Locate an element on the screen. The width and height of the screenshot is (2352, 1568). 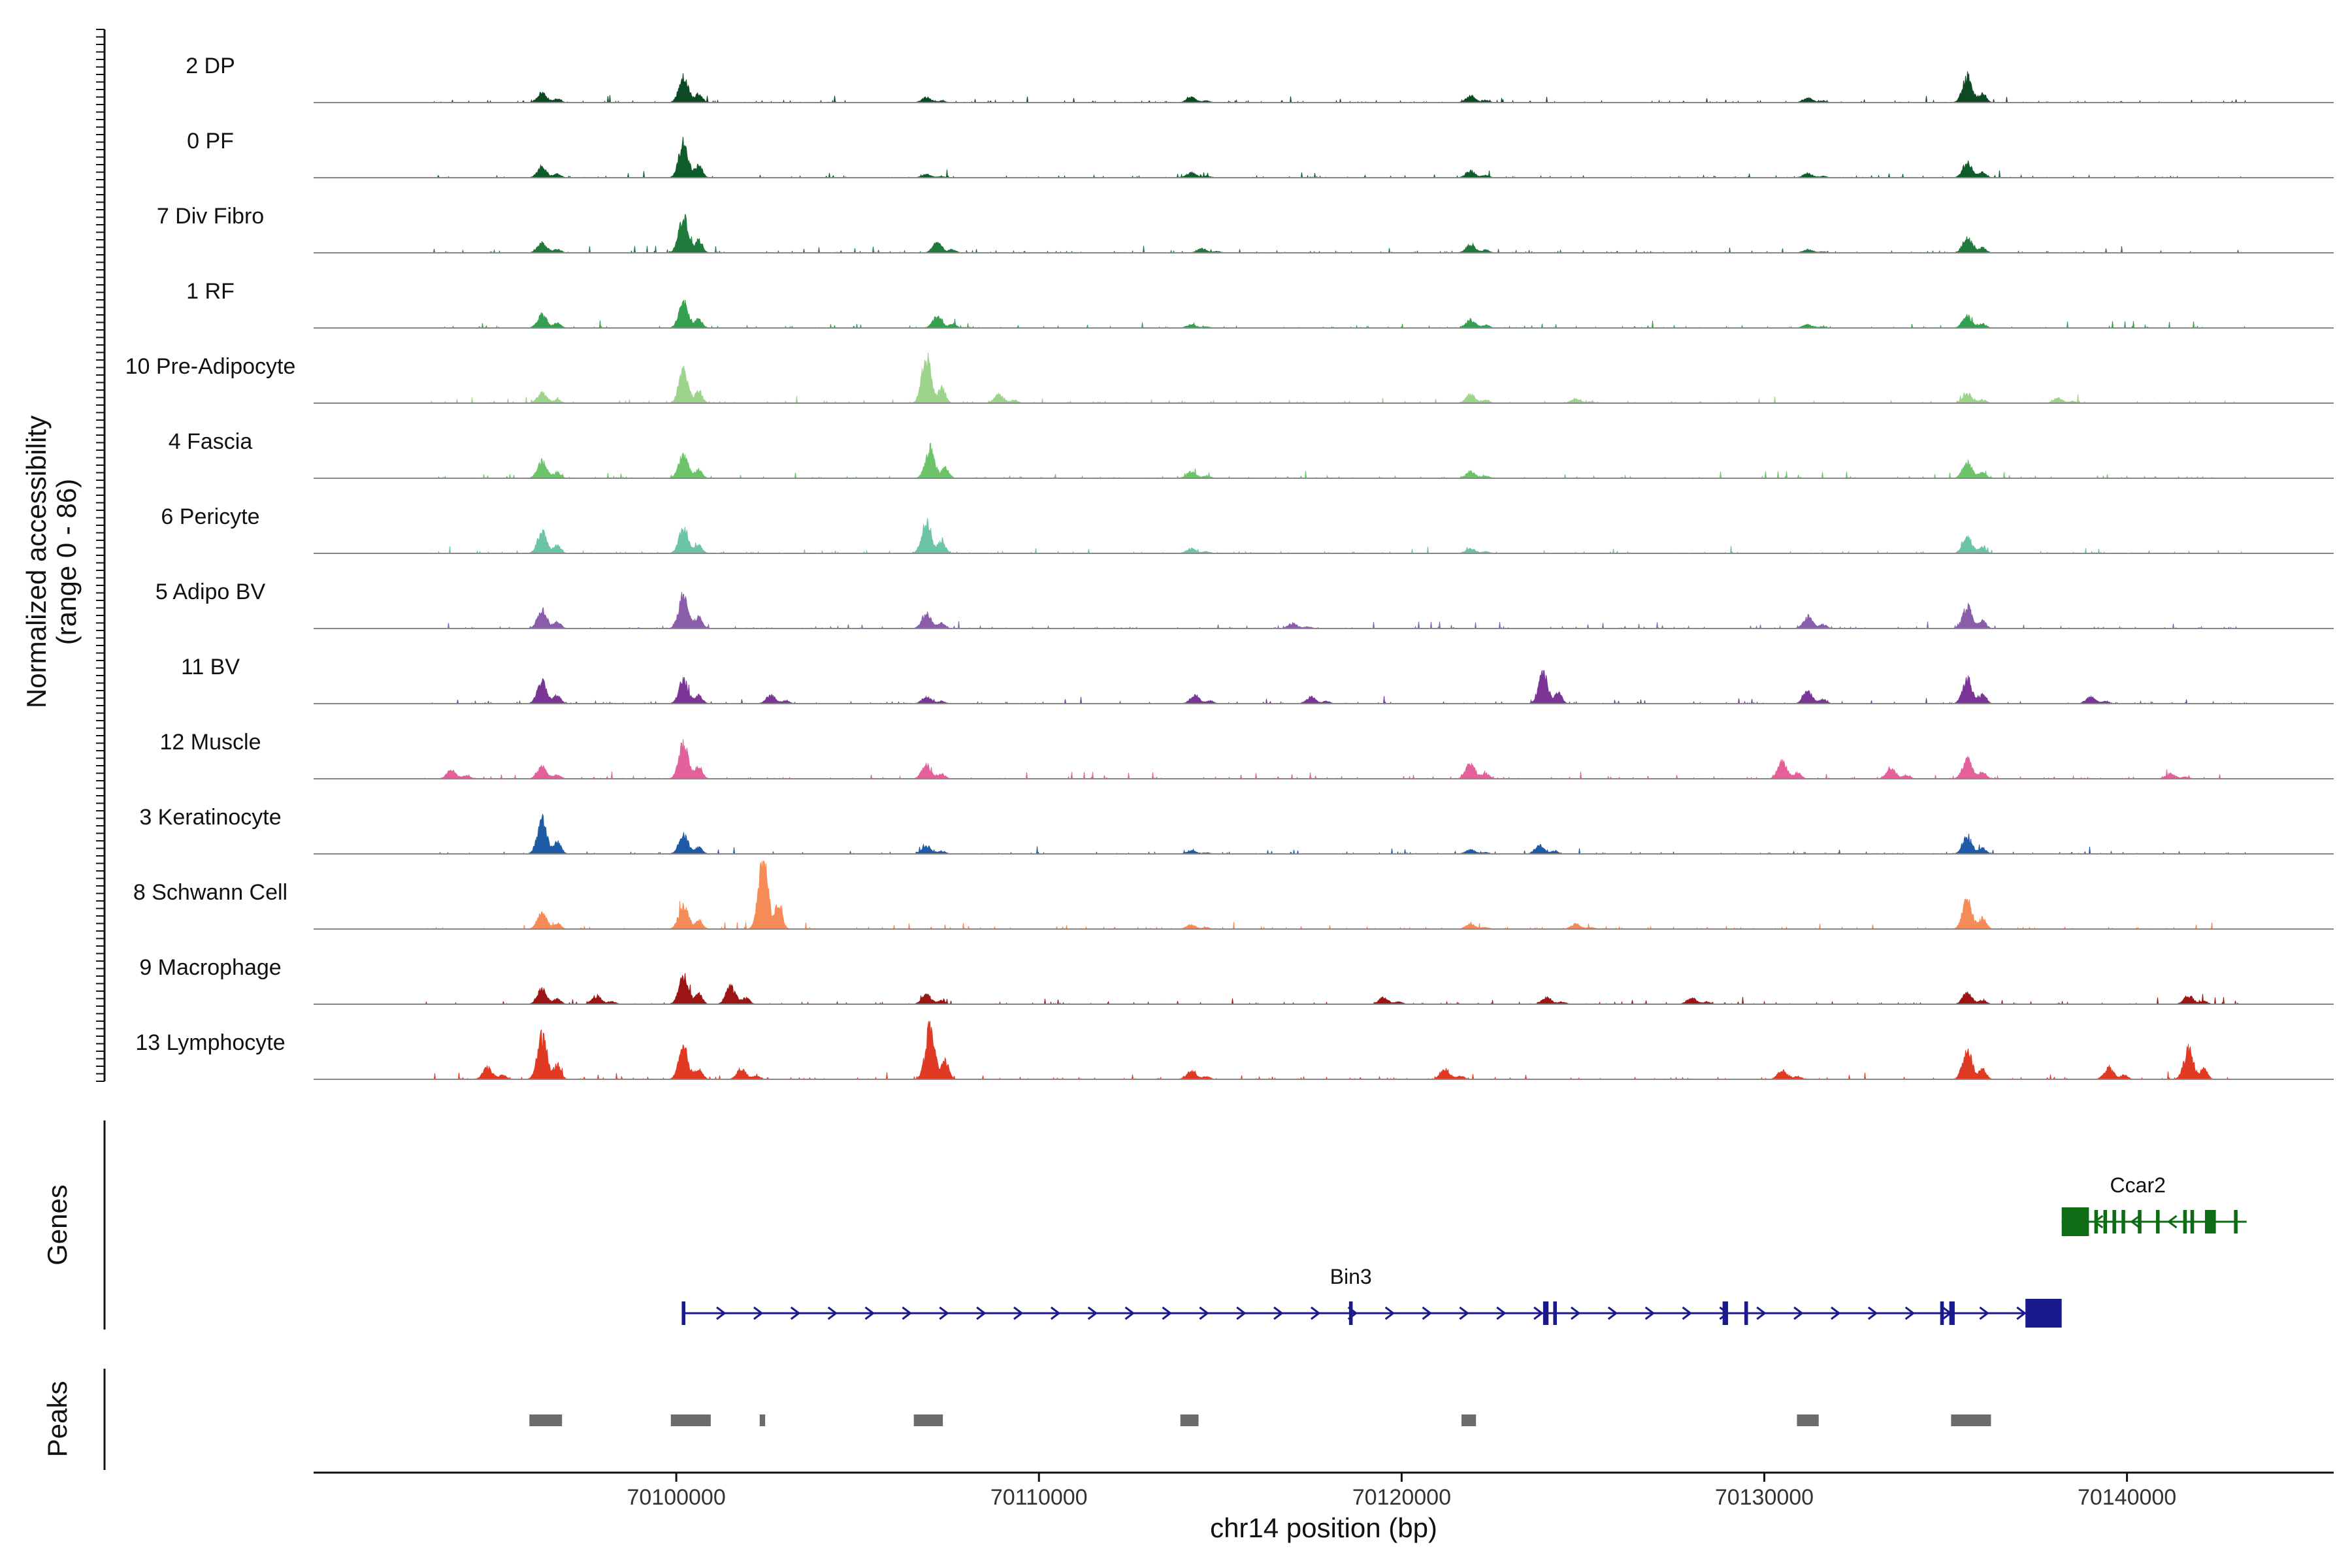
track-3-keratinocyte: 3 Keratinocyte is located at coordinates (1236, 830).